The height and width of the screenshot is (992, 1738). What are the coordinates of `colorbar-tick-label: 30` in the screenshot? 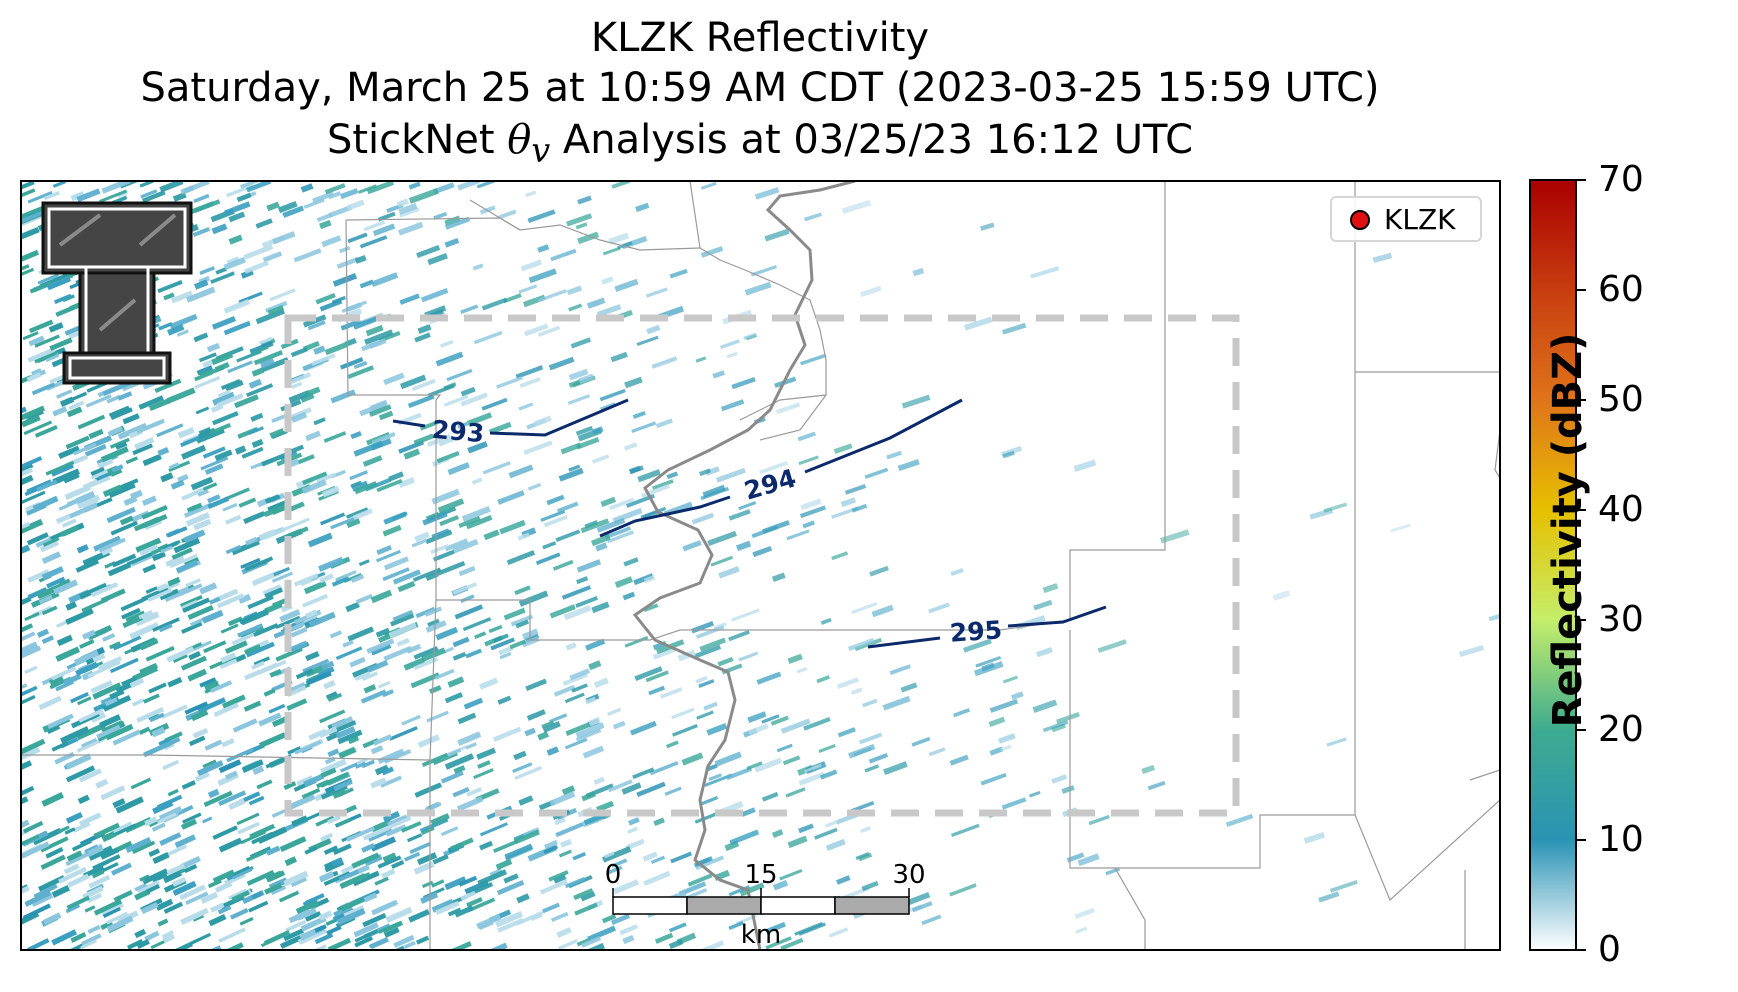 It's located at (1621, 620).